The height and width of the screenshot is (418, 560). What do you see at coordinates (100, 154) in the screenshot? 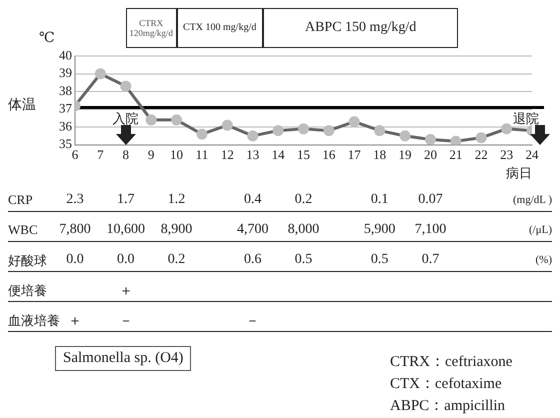
I see `x-tick-label: 7` at bounding box center [100, 154].